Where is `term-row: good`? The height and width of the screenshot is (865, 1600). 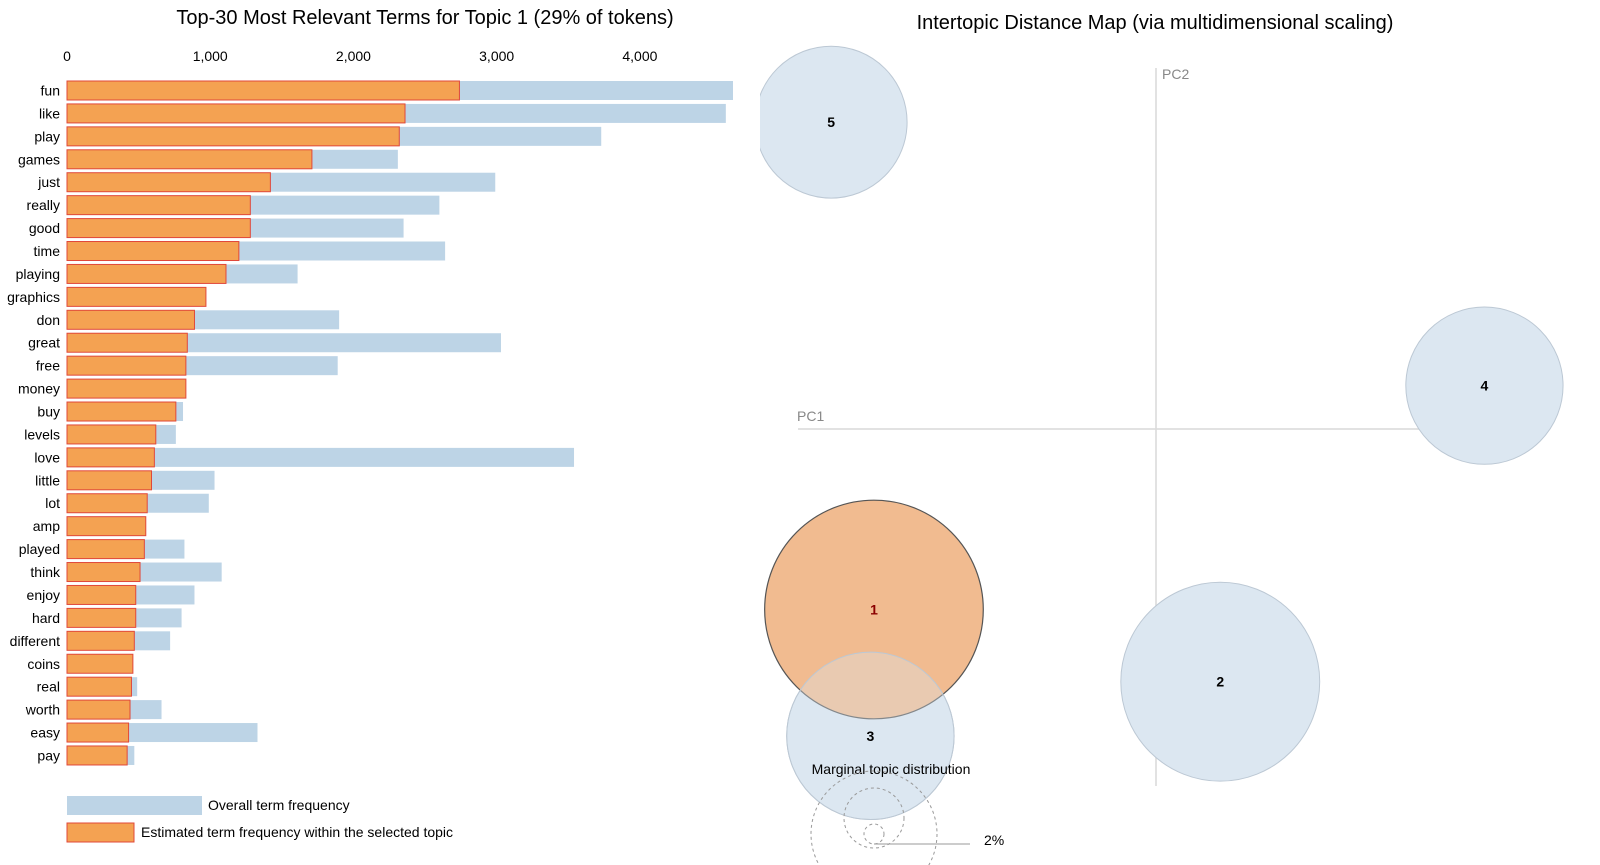
term-row: good is located at coordinates (216, 228).